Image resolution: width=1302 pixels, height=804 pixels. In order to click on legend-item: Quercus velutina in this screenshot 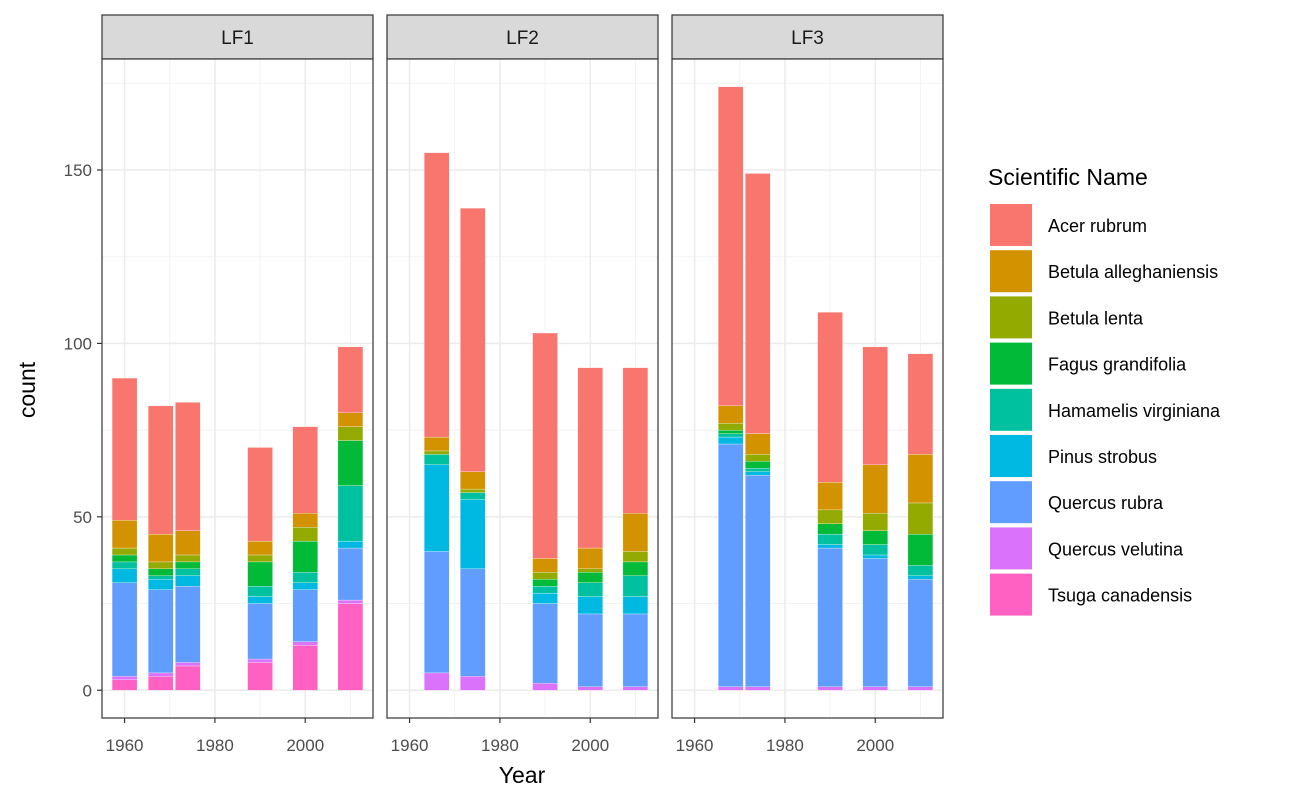, I will do `click(1087, 548)`.